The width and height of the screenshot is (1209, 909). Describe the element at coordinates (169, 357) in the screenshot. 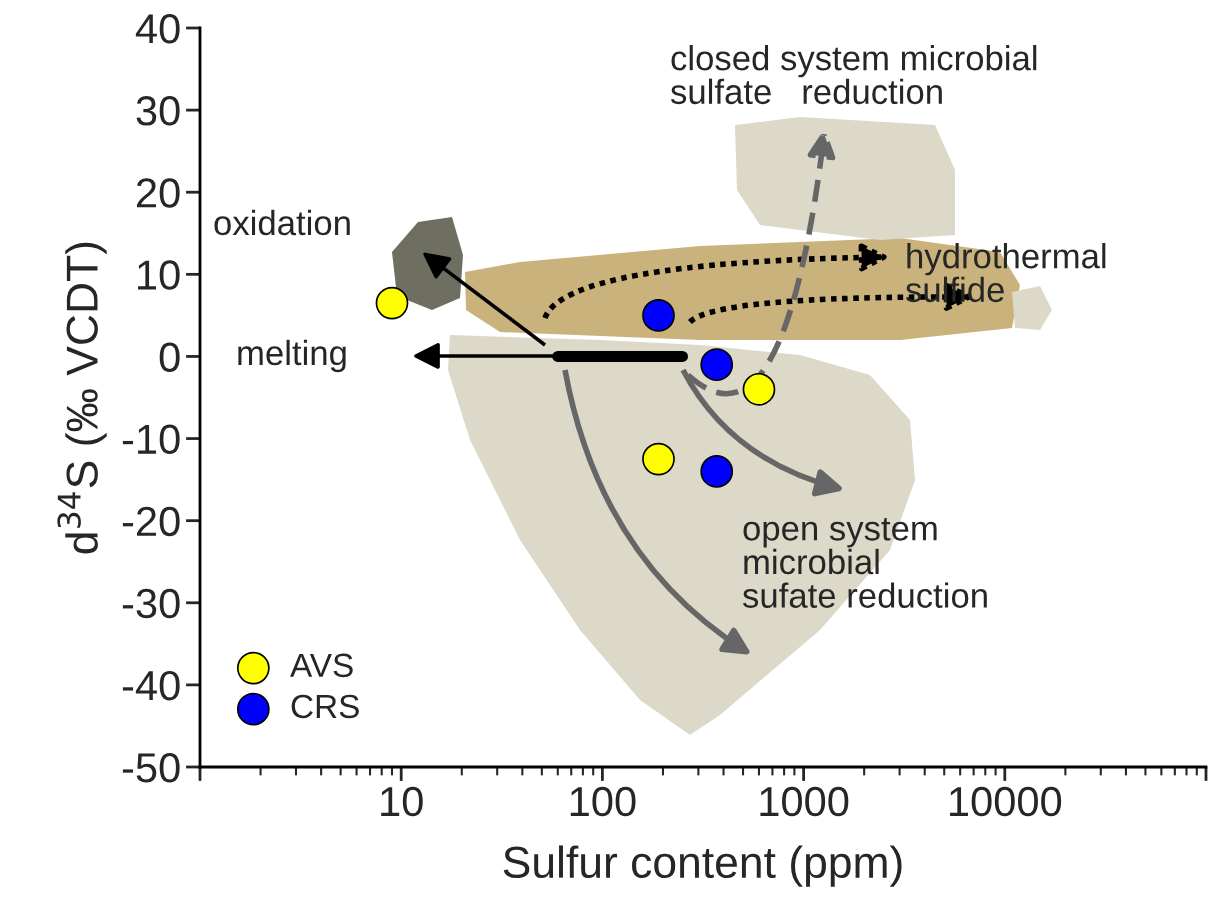

I see `y-tick-label: 0` at that location.